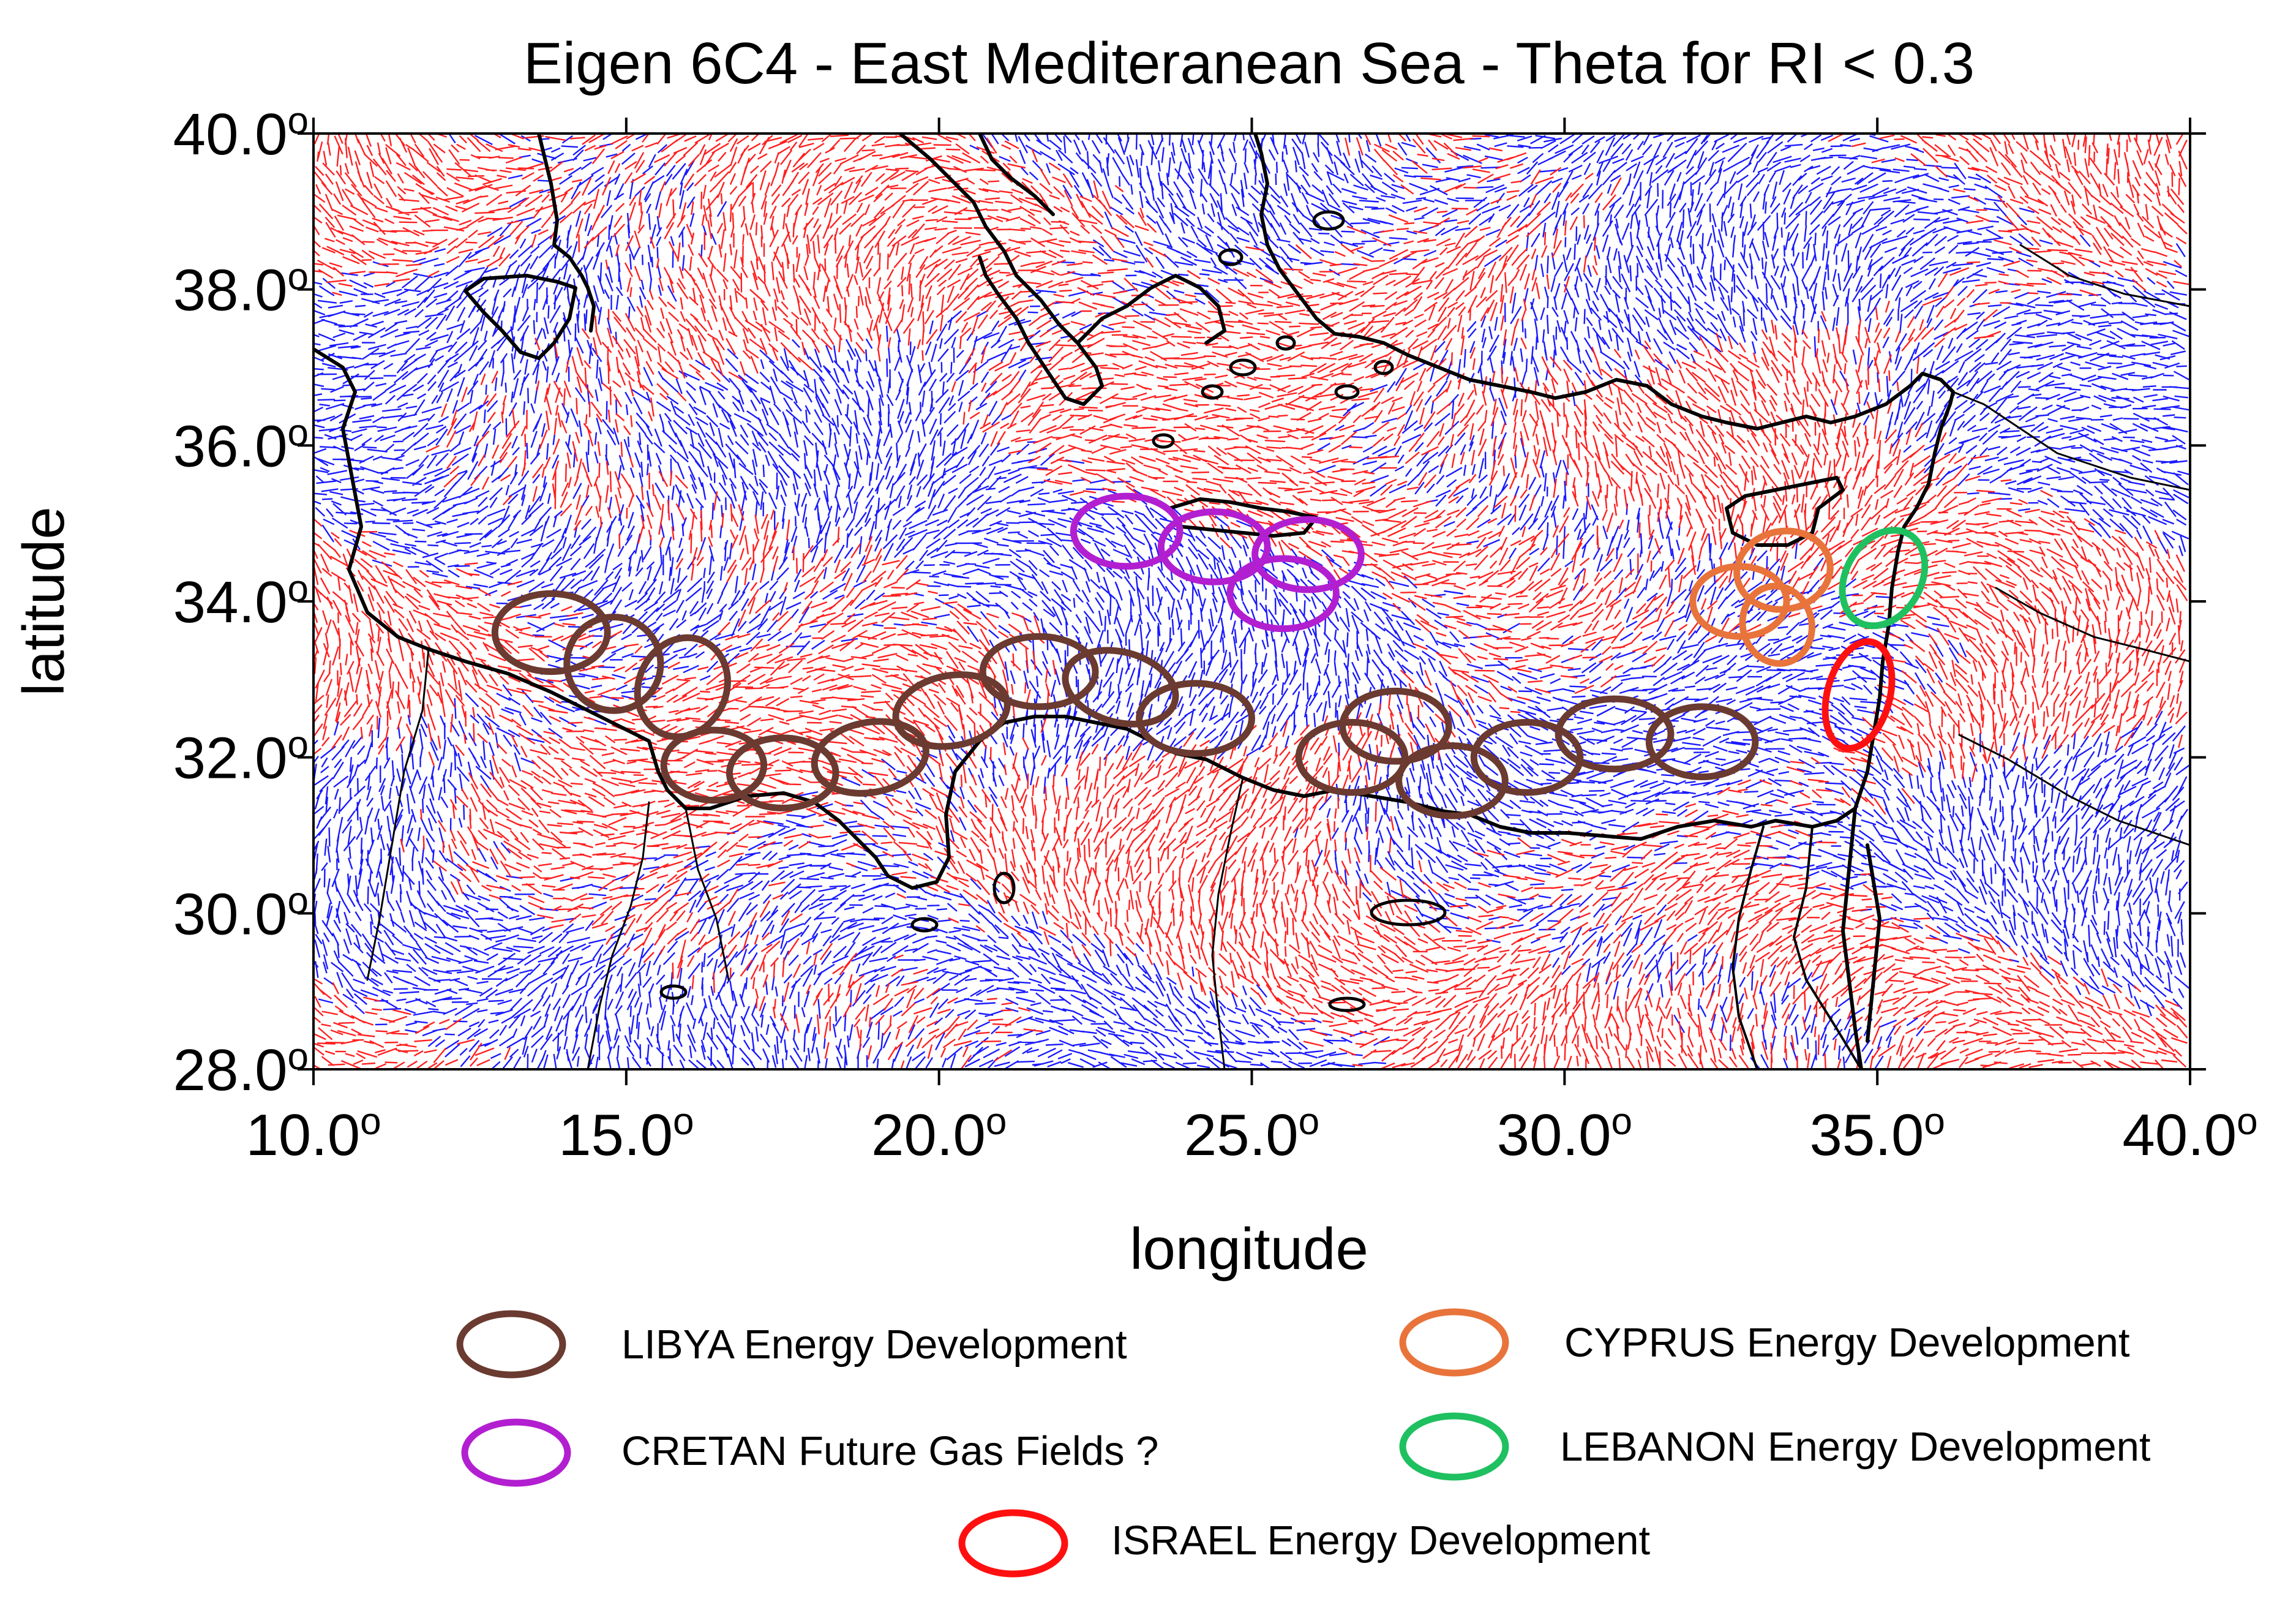 The image size is (2296, 1607). I want to click on x-tick-label: 40.0o, so click(2189, 1134).